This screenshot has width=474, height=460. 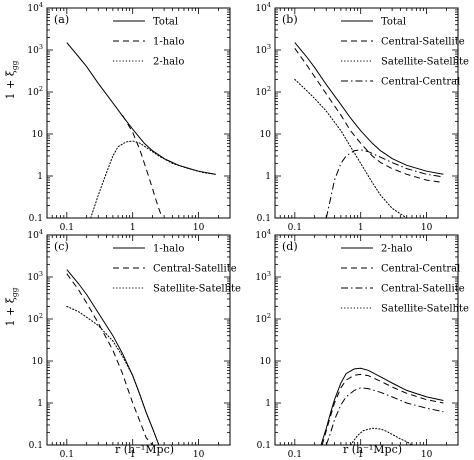 What do you see at coordinates (290, 246) in the screenshot?
I see `panel-label: (d)` at bounding box center [290, 246].